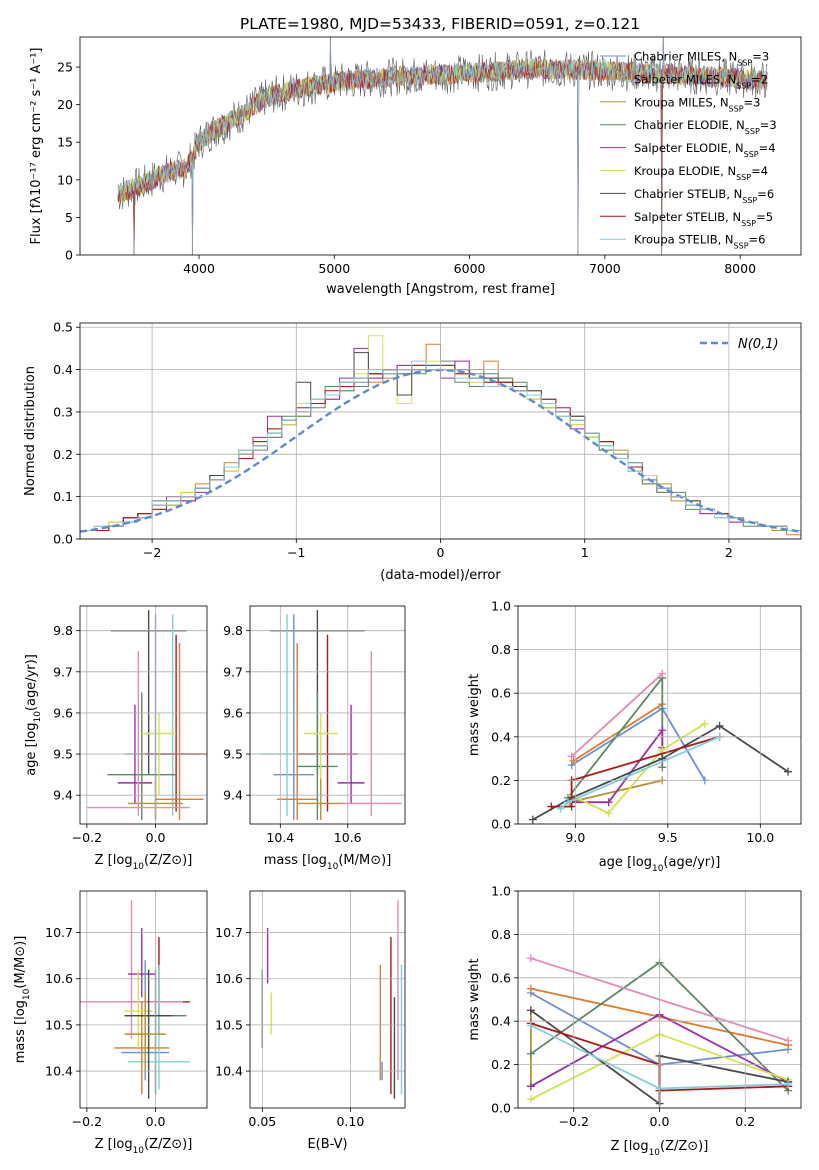 The width and height of the screenshot is (819, 1170). What do you see at coordinates (280, 837) in the screenshot?
I see `x-tick-label: 10.4` at bounding box center [280, 837].